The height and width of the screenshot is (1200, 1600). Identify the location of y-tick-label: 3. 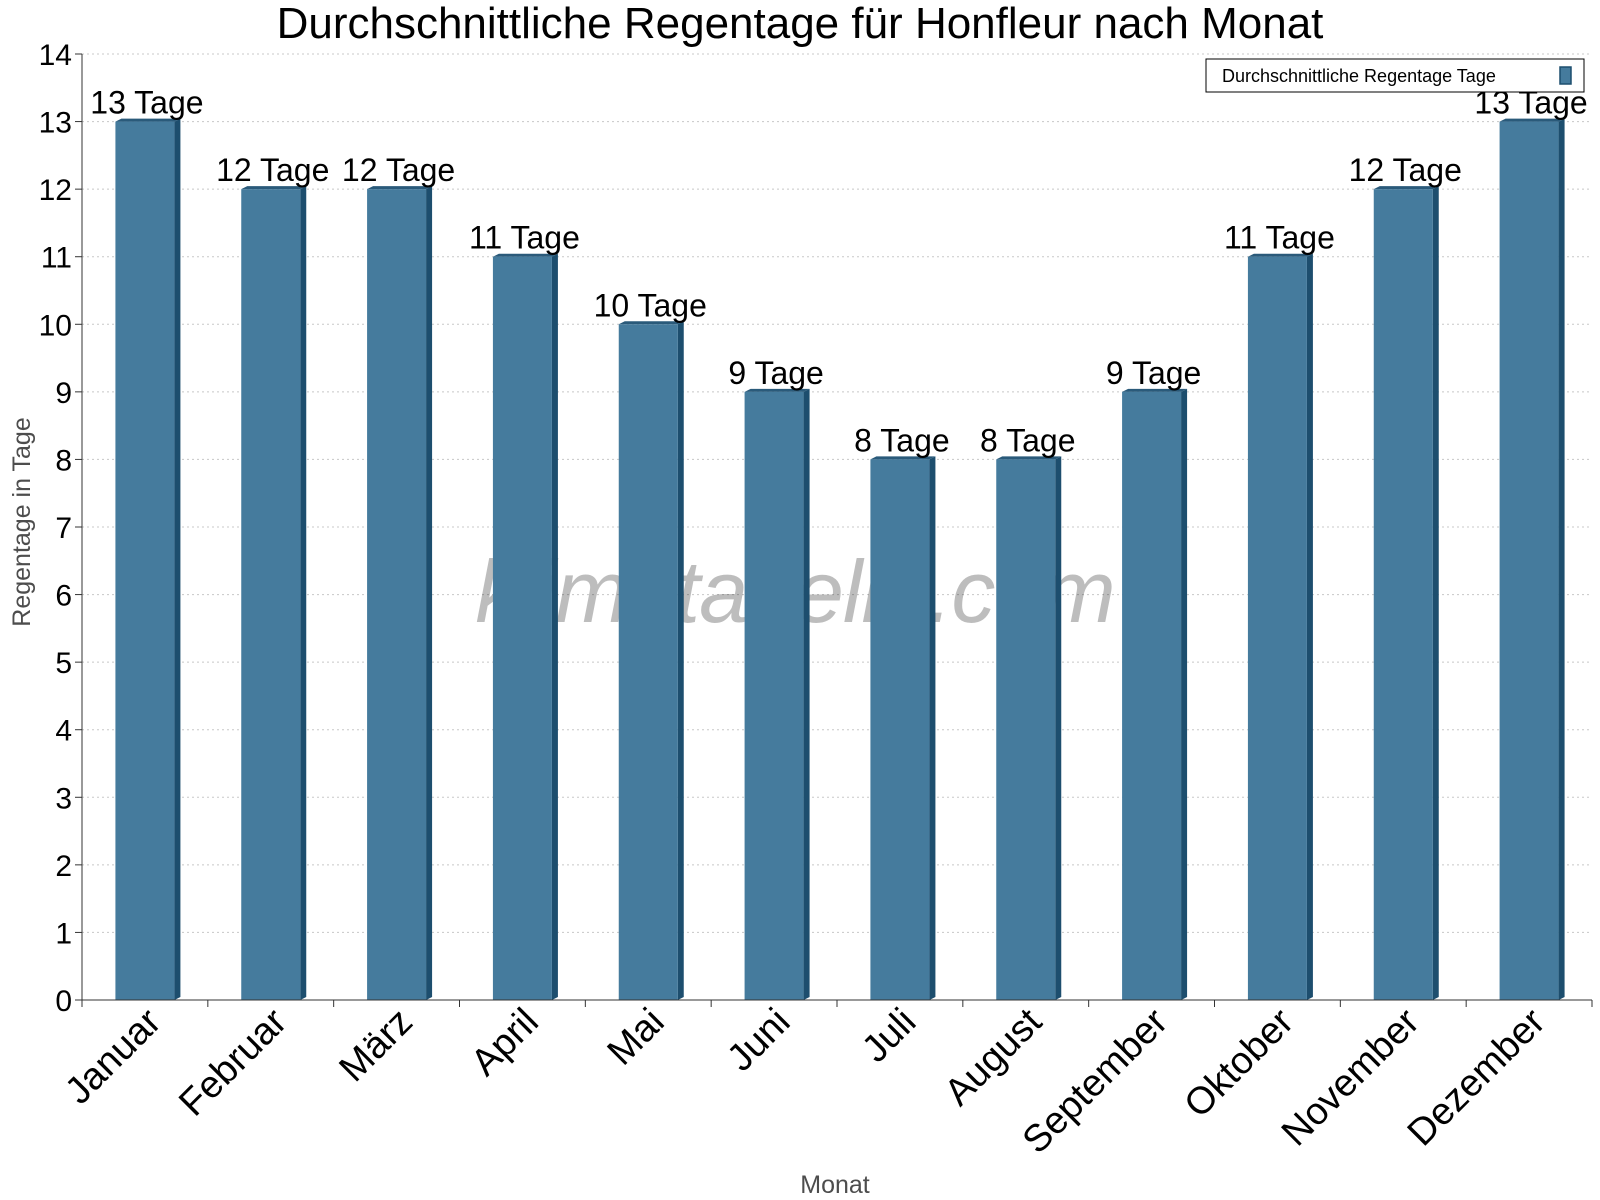
(63, 798).